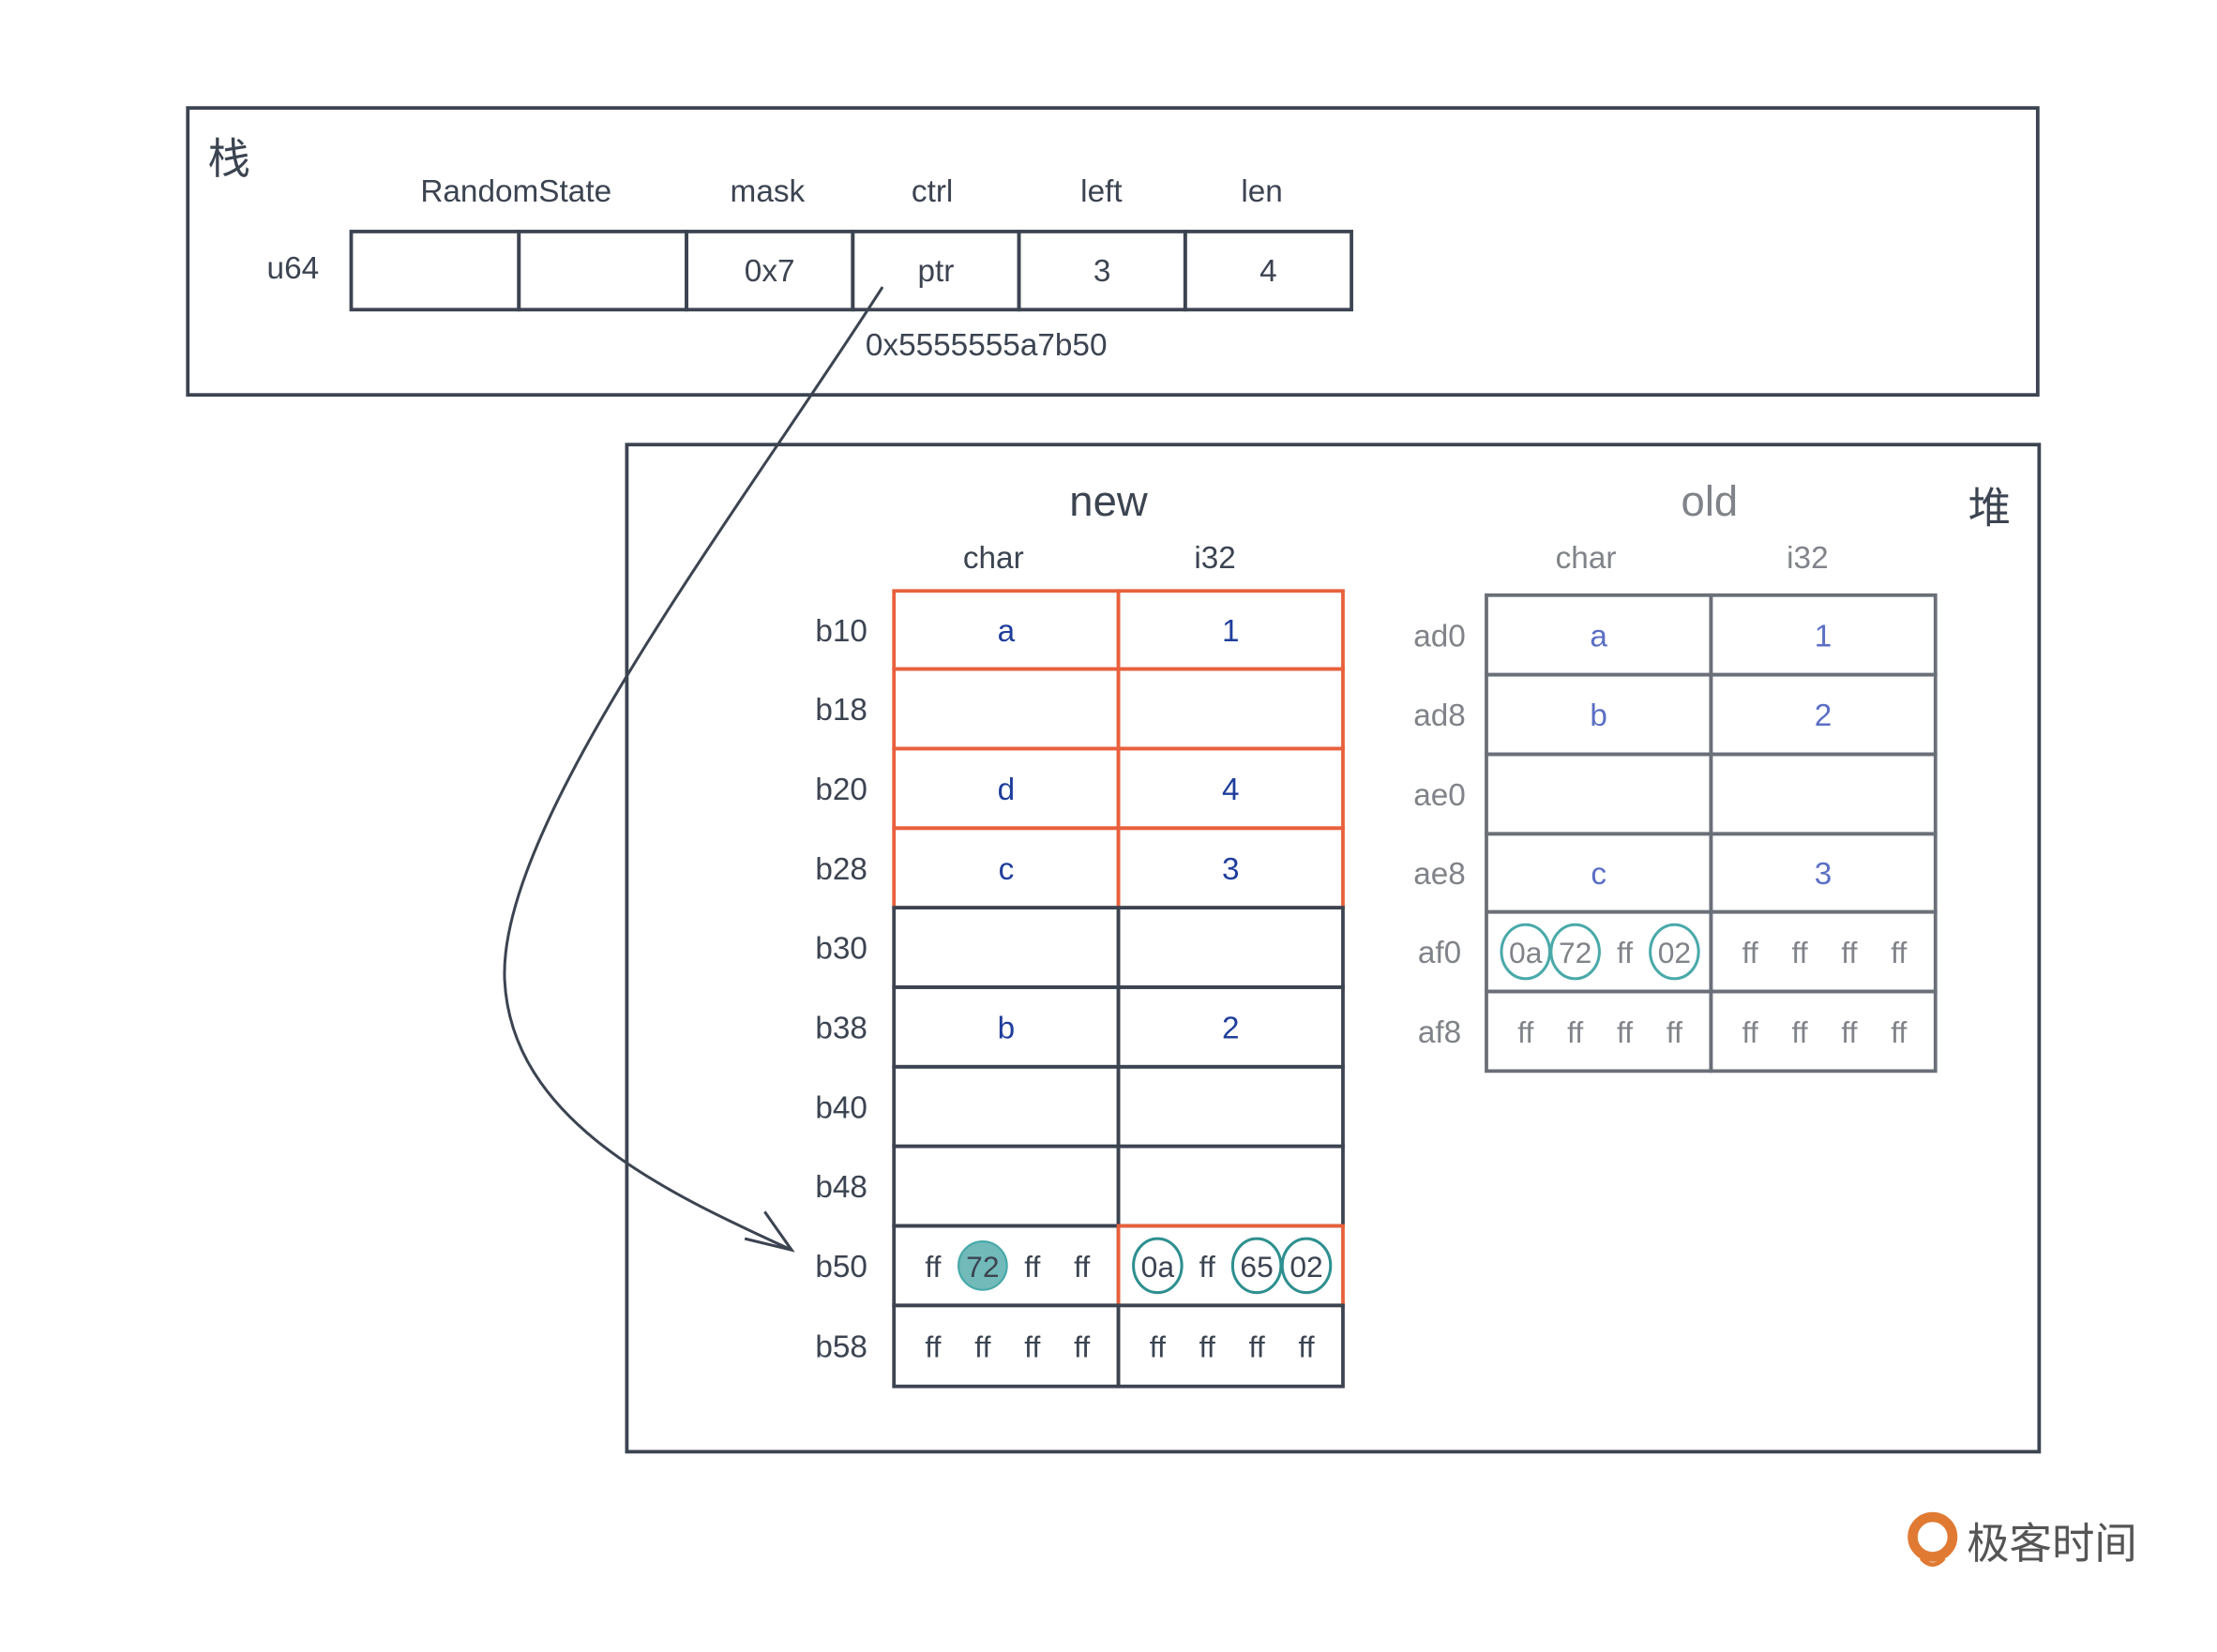 Image resolution: width=2217 pixels, height=1652 pixels. What do you see at coordinates (1080, 788) in the screenshot?
I see `table-row: b20 d 4` at bounding box center [1080, 788].